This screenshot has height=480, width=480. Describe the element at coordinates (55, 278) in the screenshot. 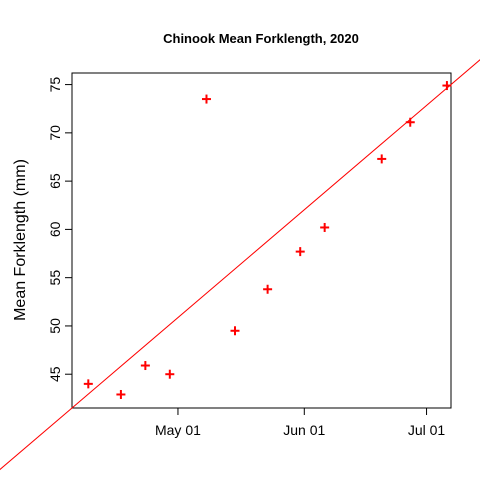

I see `y-tick-label: 55` at that location.